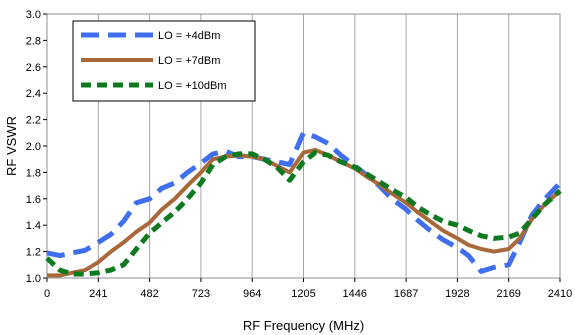 Image resolution: width=575 pixels, height=335 pixels. Describe the element at coordinates (33, 226) in the screenshot. I see `y-tick-label: 1.4` at that location.